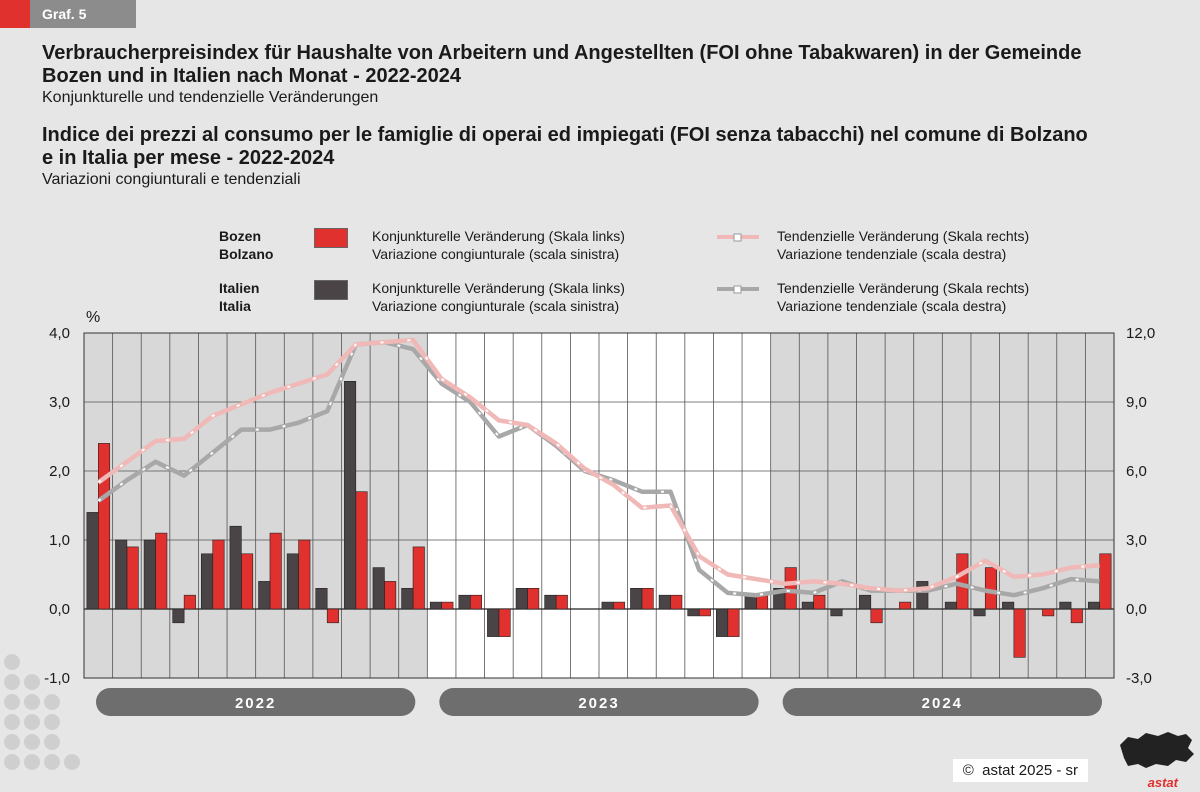 The image size is (1200, 792). What do you see at coordinates (246, 254) in the screenshot?
I see `legend-bozen-it: Bolzano` at bounding box center [246, 254].